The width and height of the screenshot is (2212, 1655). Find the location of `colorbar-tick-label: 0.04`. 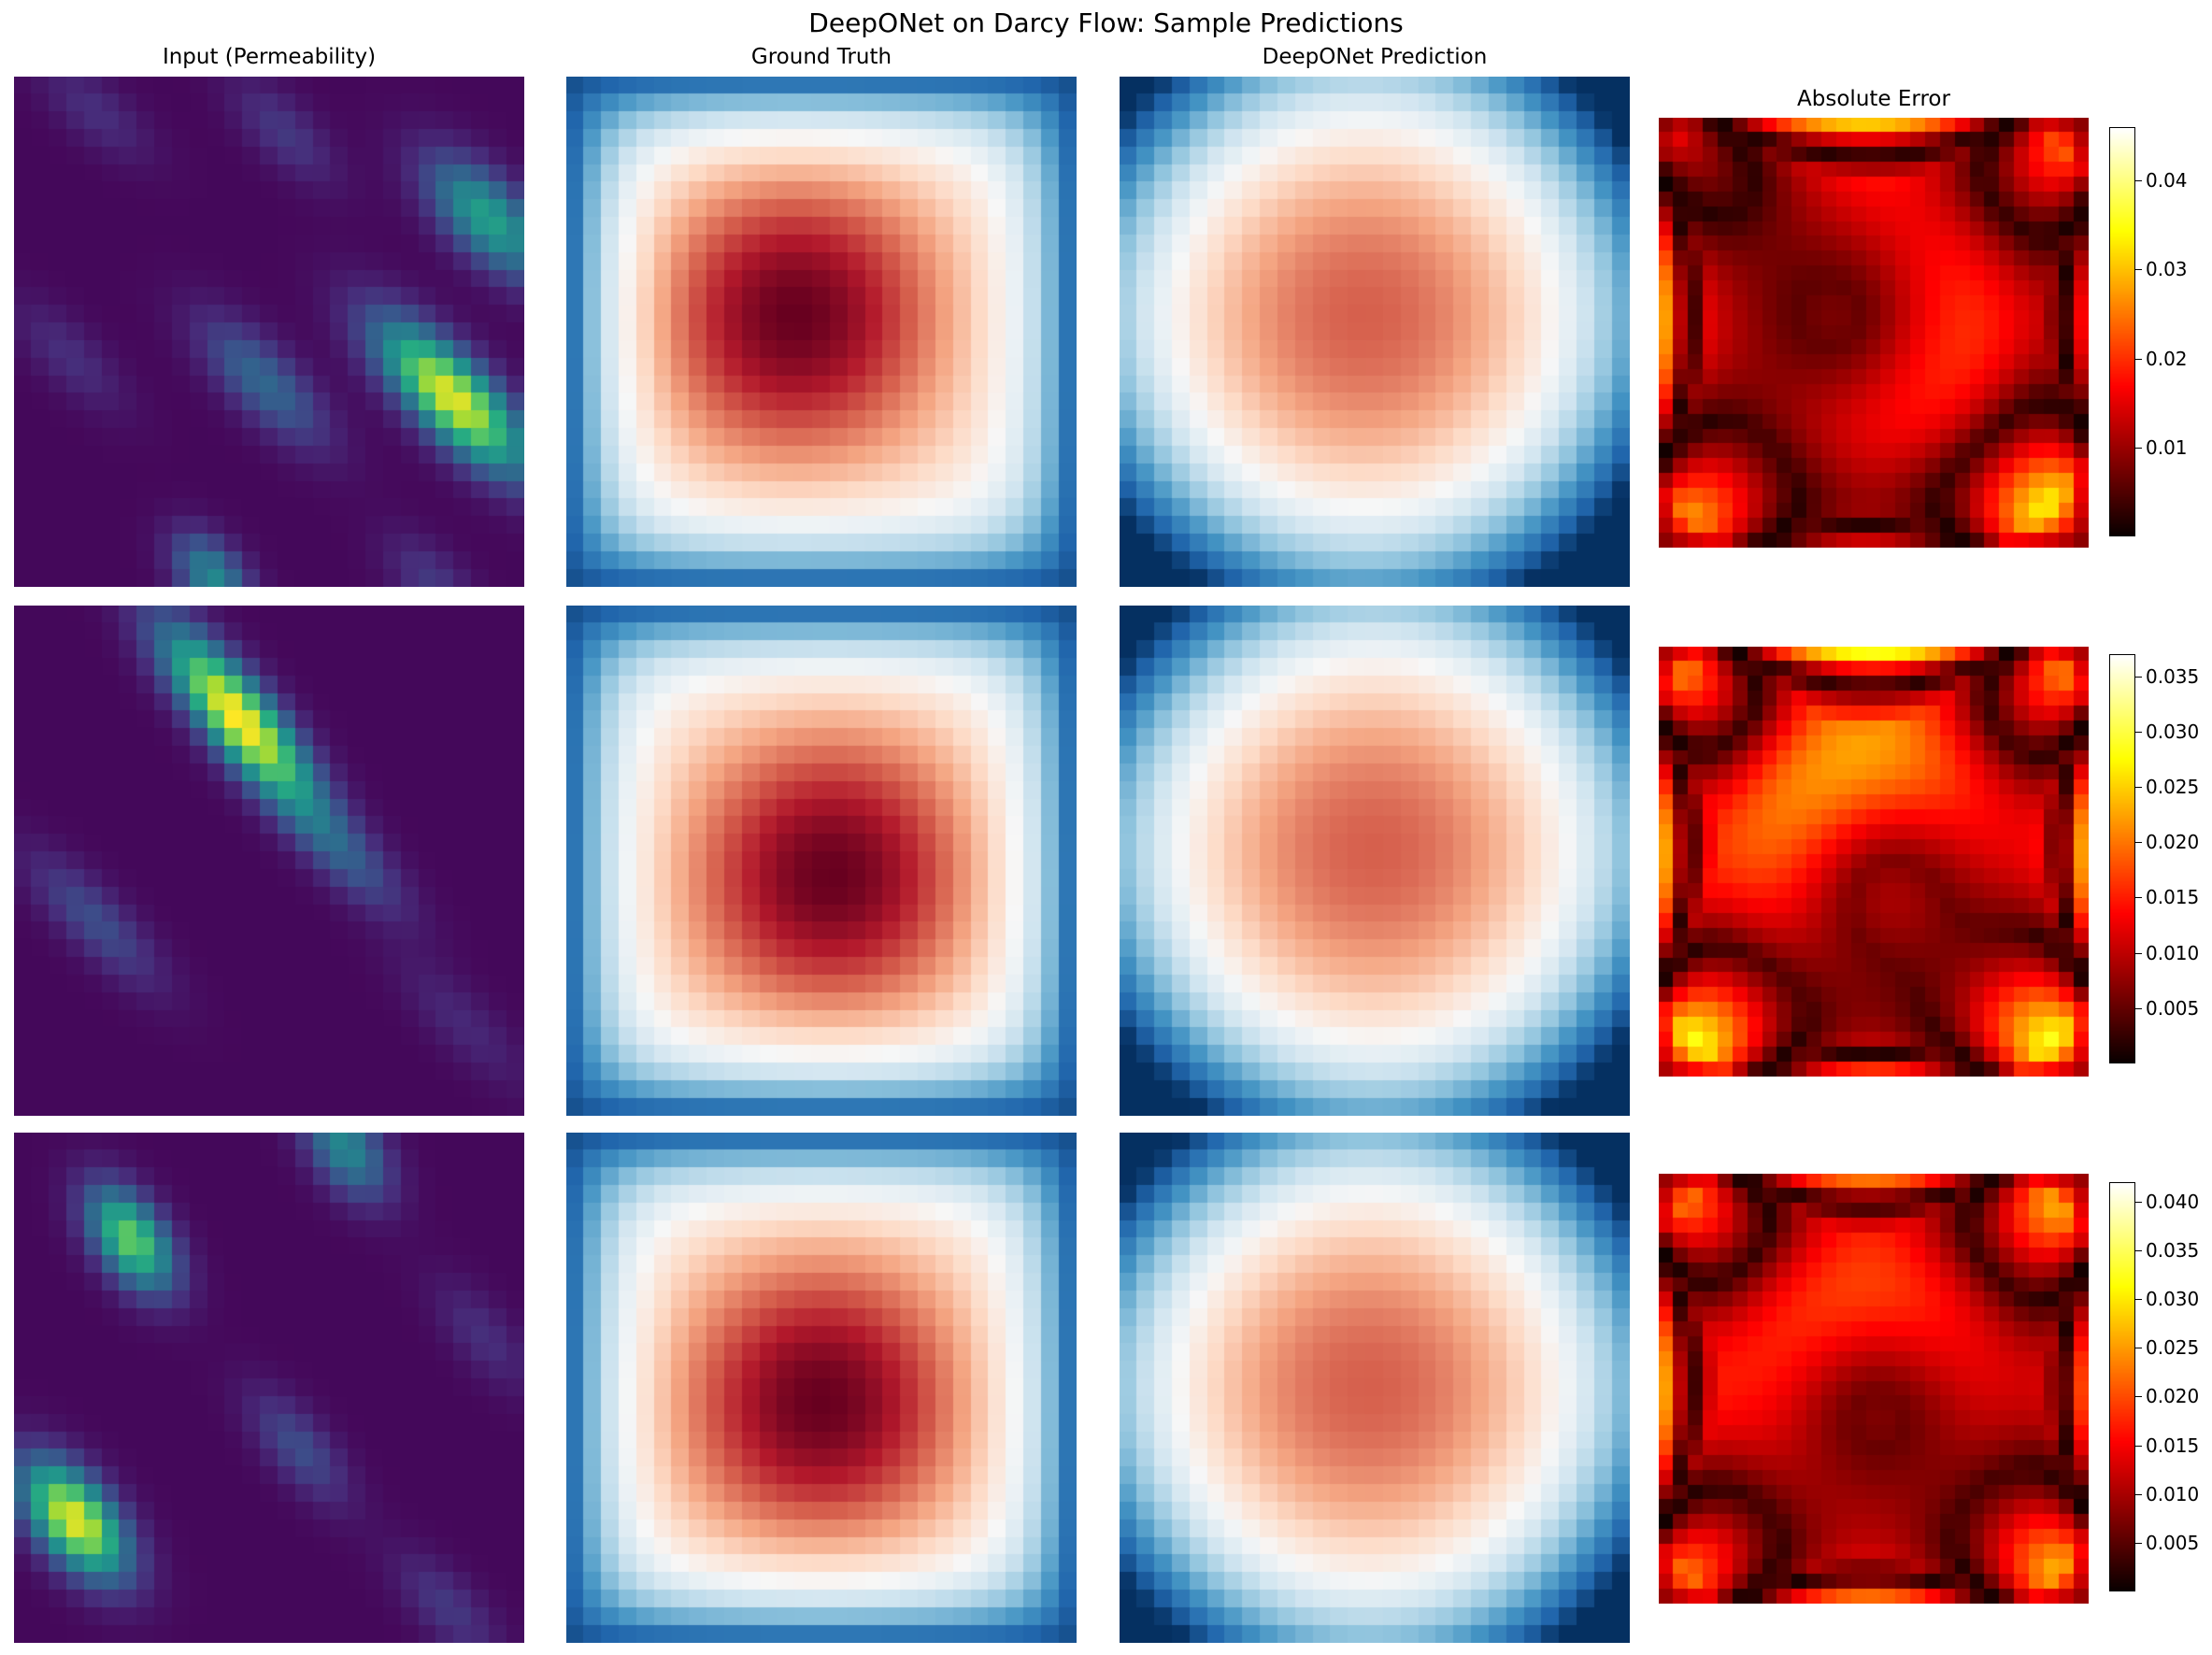

colorbar-tick-label: 0.04 is located at coordinates (2167, 181).